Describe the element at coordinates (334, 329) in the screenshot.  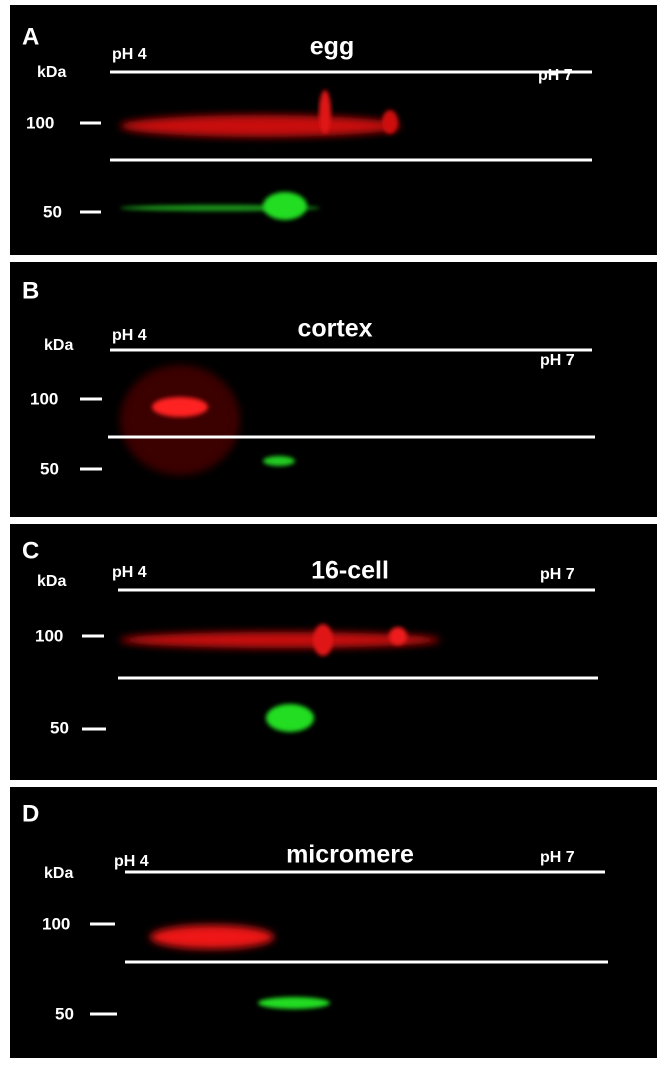
I see `panel-title: cortex` at that location.